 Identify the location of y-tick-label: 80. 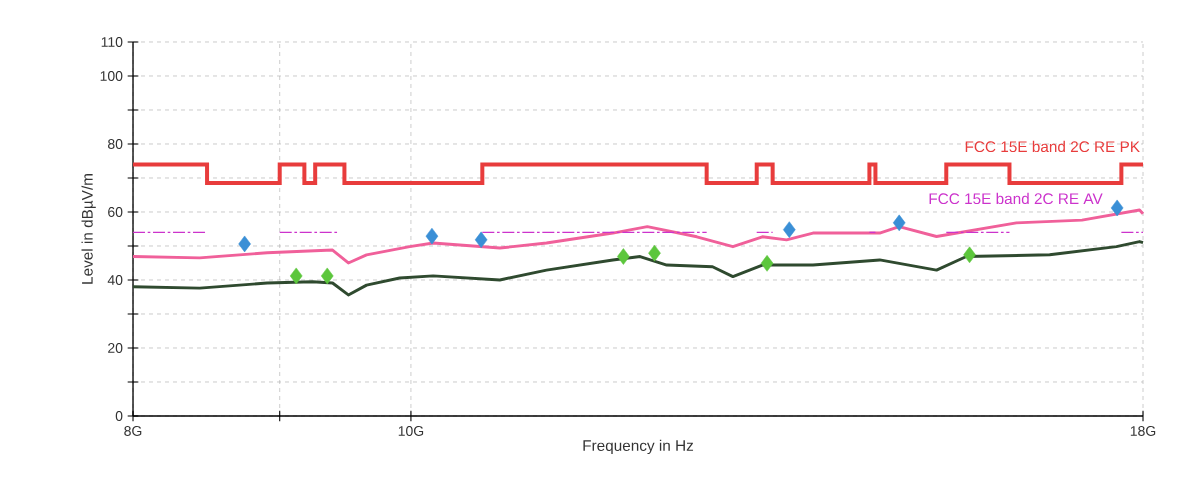
(115, 144).